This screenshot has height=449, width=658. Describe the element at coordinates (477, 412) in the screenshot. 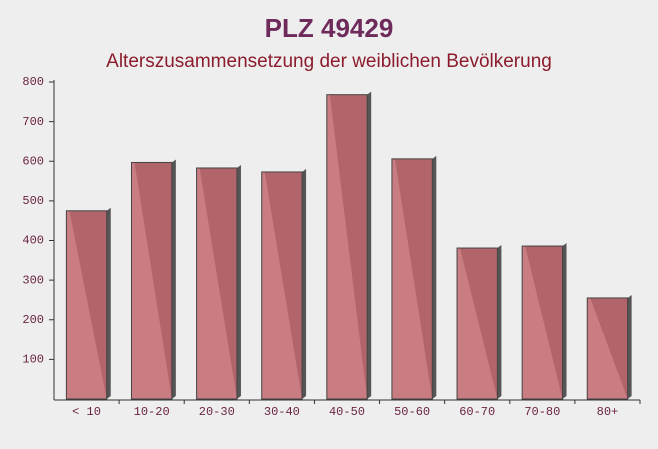

I see `x-tick-label: 60-70` at that location.